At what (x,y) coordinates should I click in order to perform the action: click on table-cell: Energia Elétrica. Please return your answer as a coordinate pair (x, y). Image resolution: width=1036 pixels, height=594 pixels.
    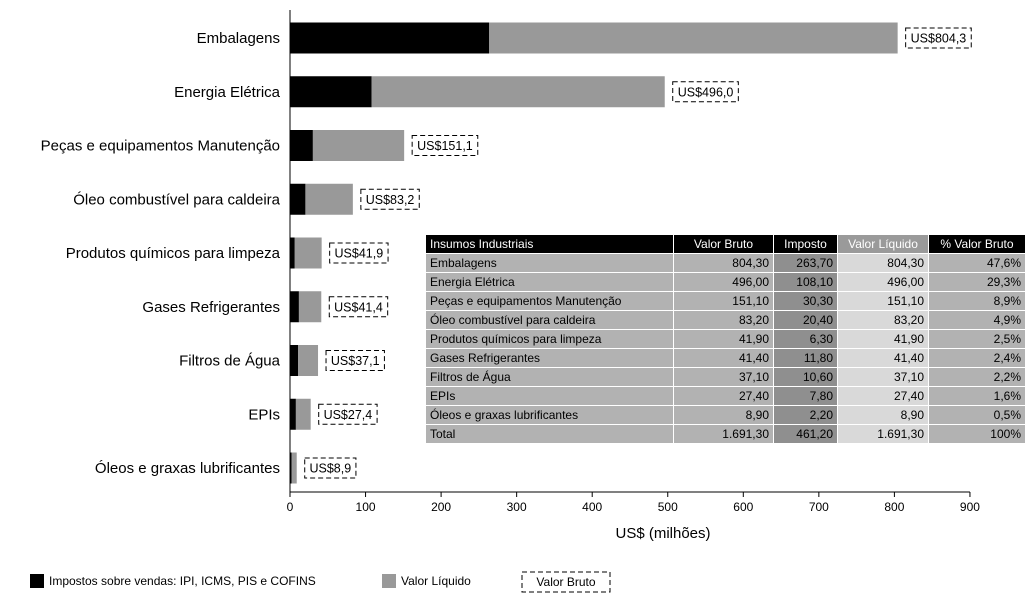
    Looking at the image, I should click on (549, 282).